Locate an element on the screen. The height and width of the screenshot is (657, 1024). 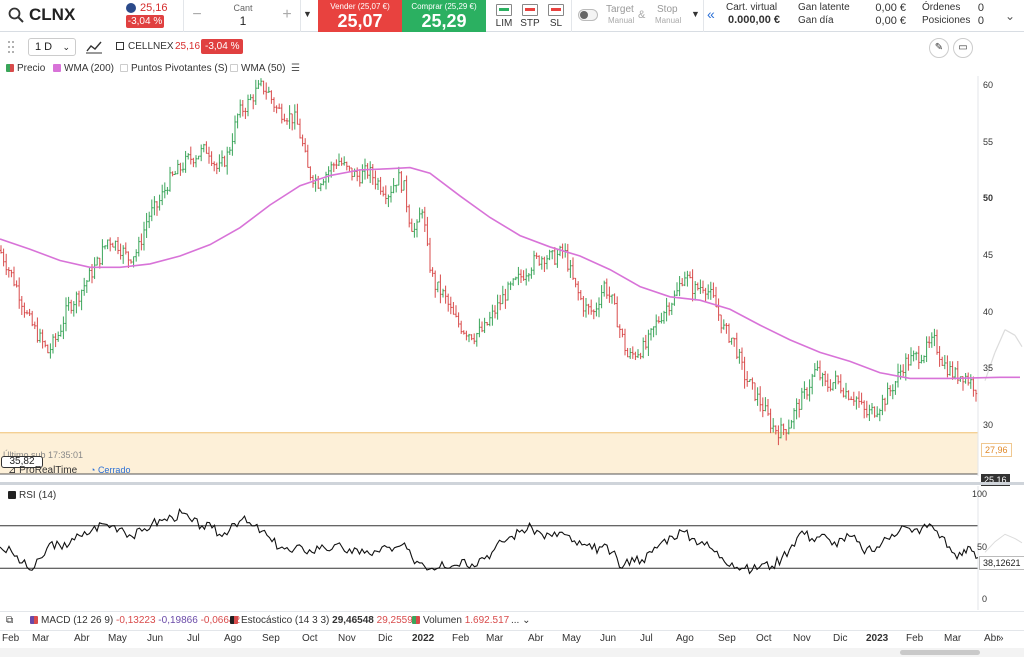
instrument-info: CELLNEX is located at coordinates (145, 46).